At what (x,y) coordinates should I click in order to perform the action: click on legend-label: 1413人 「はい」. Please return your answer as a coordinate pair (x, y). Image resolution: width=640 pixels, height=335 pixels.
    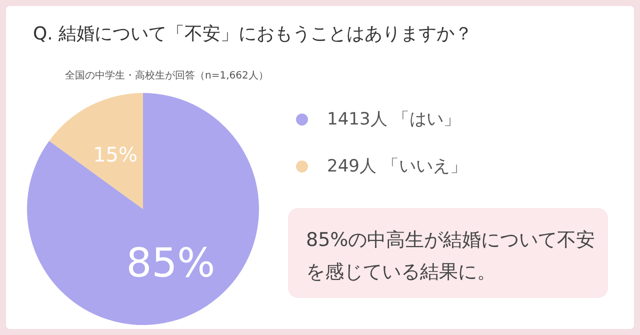
    Looking at the image, I should click on (394, 120).